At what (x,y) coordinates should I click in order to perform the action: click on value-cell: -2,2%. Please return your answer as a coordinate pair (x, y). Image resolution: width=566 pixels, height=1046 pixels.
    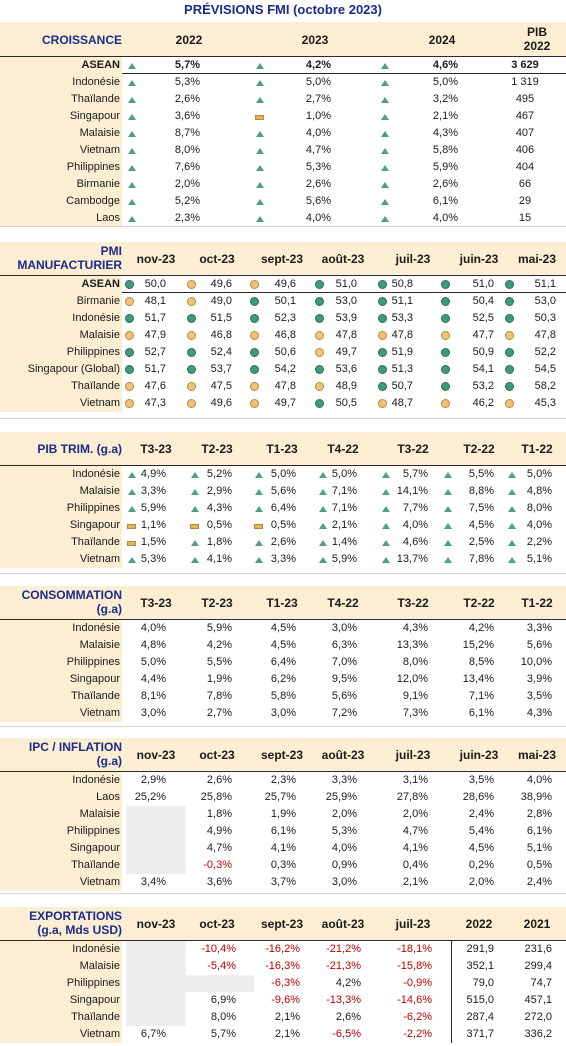
    Looking at the image, I should click on (417, 1034).